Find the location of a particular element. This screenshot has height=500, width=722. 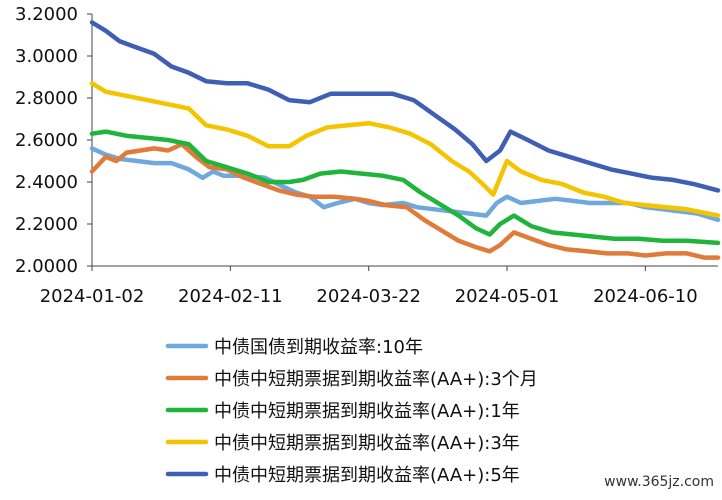

x-tick-label: 2024-03-22 is located at coordinates (368, 296).